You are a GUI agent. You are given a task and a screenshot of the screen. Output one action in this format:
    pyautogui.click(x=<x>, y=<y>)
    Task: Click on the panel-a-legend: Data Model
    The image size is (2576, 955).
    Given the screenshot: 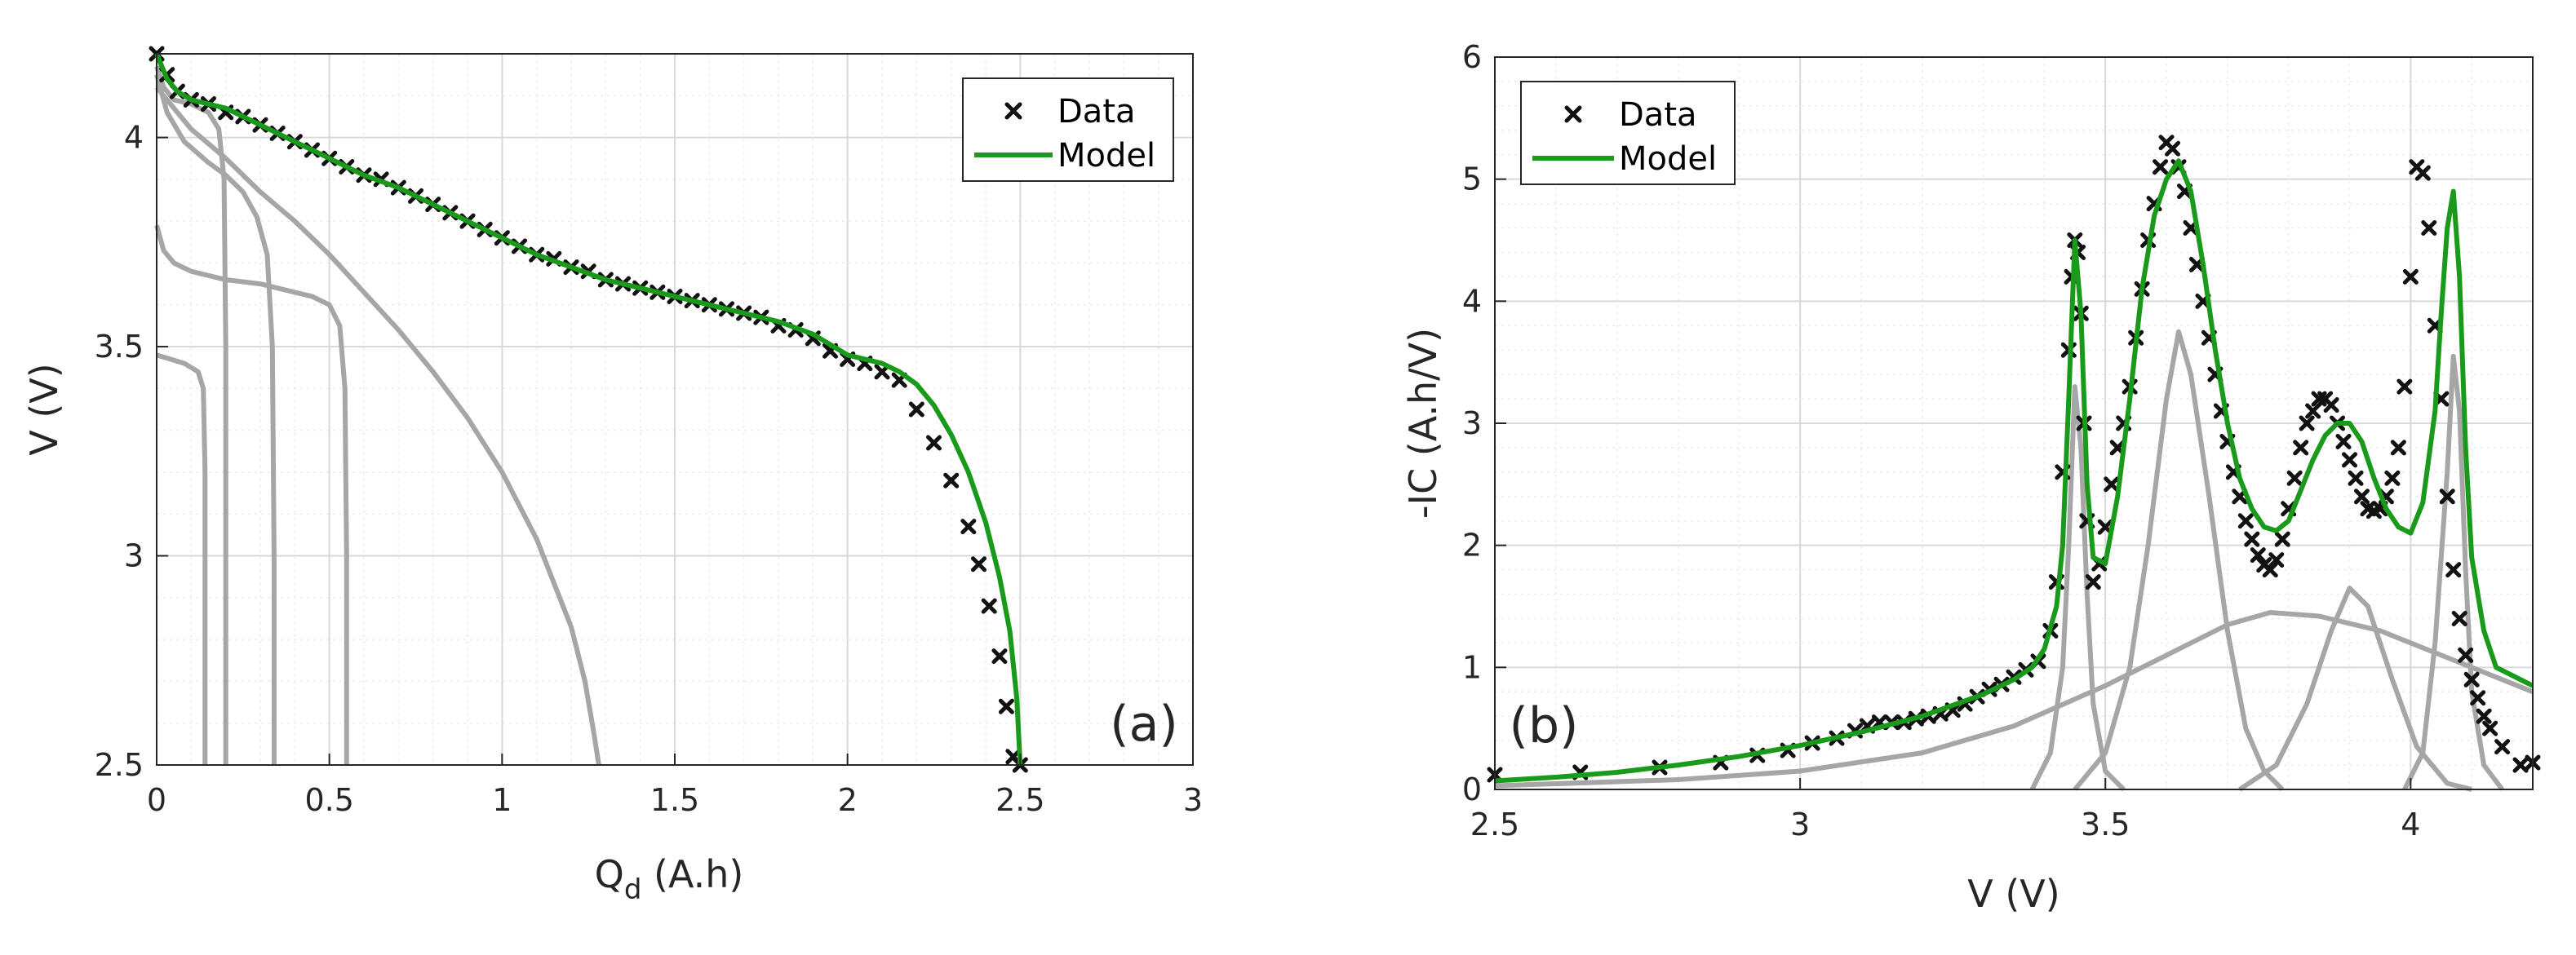 What is the action you would take?
    pyautogui.click(x=1068, y=129)
    